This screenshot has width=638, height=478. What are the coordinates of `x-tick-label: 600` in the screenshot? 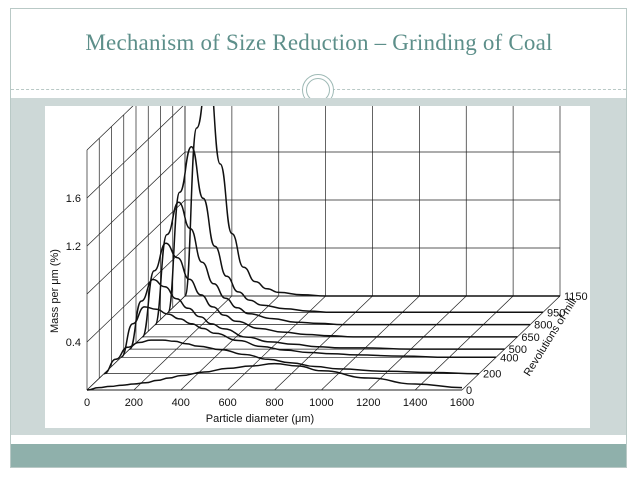 It's located at (227, 403).